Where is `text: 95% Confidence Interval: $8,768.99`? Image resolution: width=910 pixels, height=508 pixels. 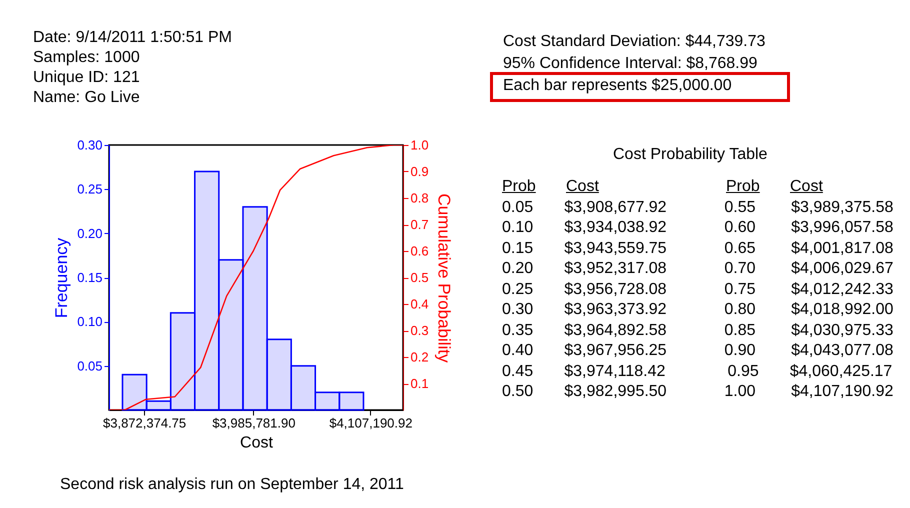
text: 95% Confidence Interval: $8,768.99 is located at coordinates (630, 64).